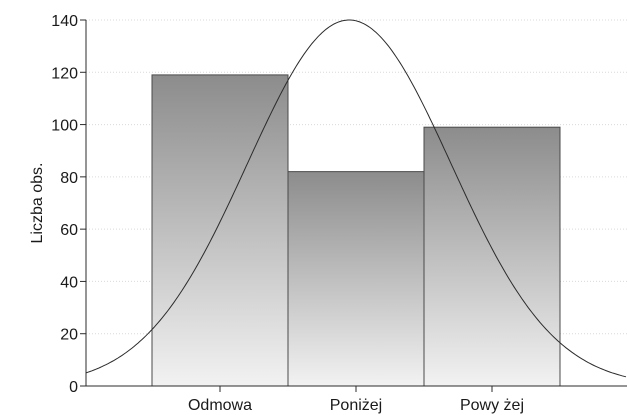 The width and height of the screenshot is (627, 415). I want to click on y-tick-label: 0, so click(73, 387).